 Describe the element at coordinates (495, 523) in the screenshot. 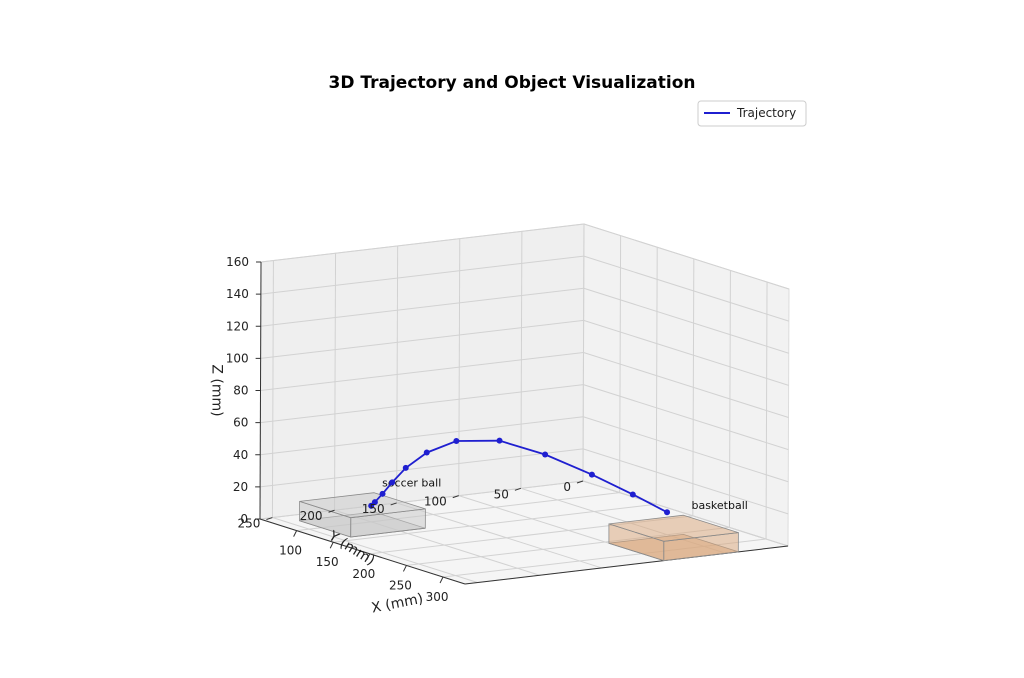

I see `grid-x-floor` at that location.